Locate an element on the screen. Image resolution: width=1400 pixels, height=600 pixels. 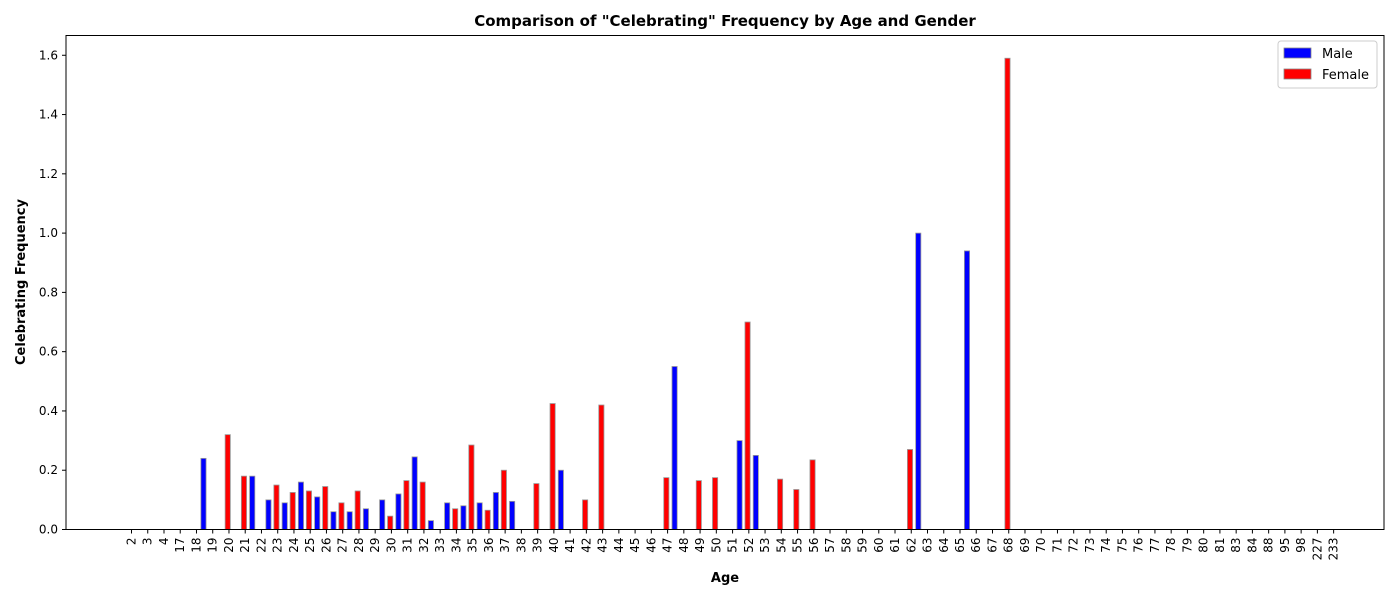
y-tick-label: 0.8 is located at coordinates (48, 292).